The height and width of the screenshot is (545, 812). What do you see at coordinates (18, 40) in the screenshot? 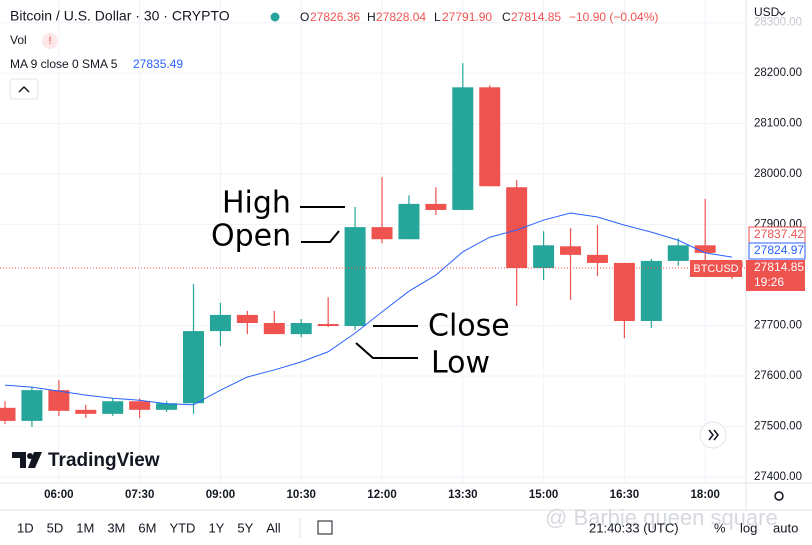
I see `vol-label: Vol` at bounding box center [18, 40].